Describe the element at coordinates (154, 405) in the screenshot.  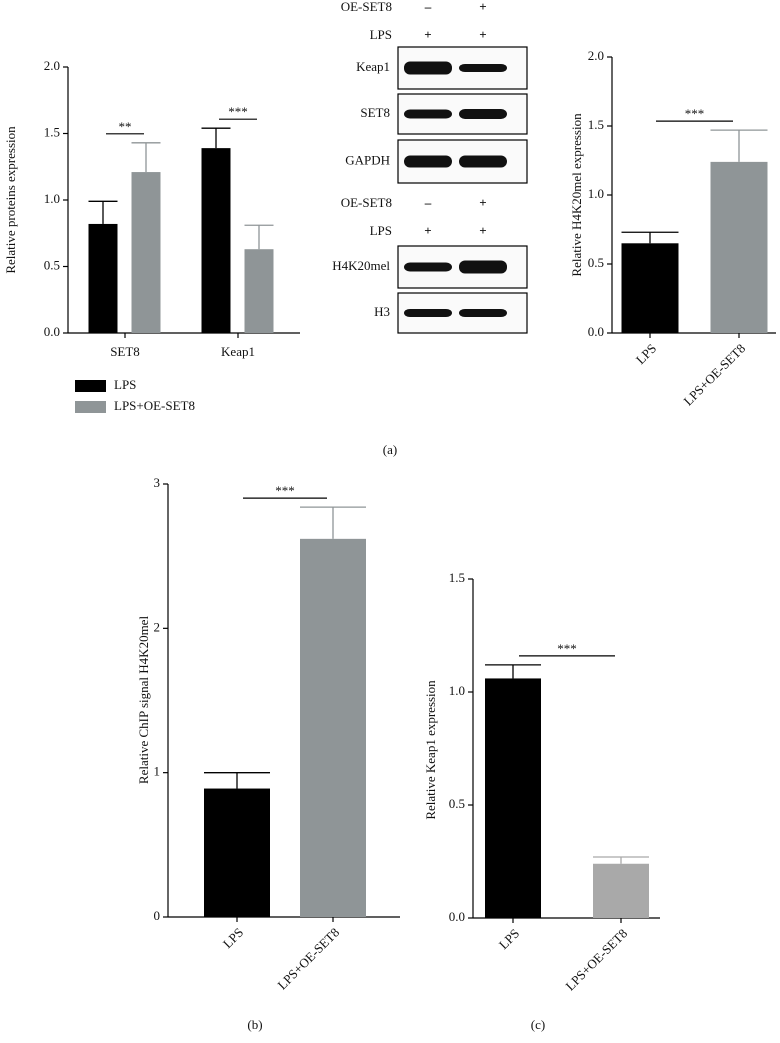
I see `legend-label: LPS+OE-SET8` at that location.